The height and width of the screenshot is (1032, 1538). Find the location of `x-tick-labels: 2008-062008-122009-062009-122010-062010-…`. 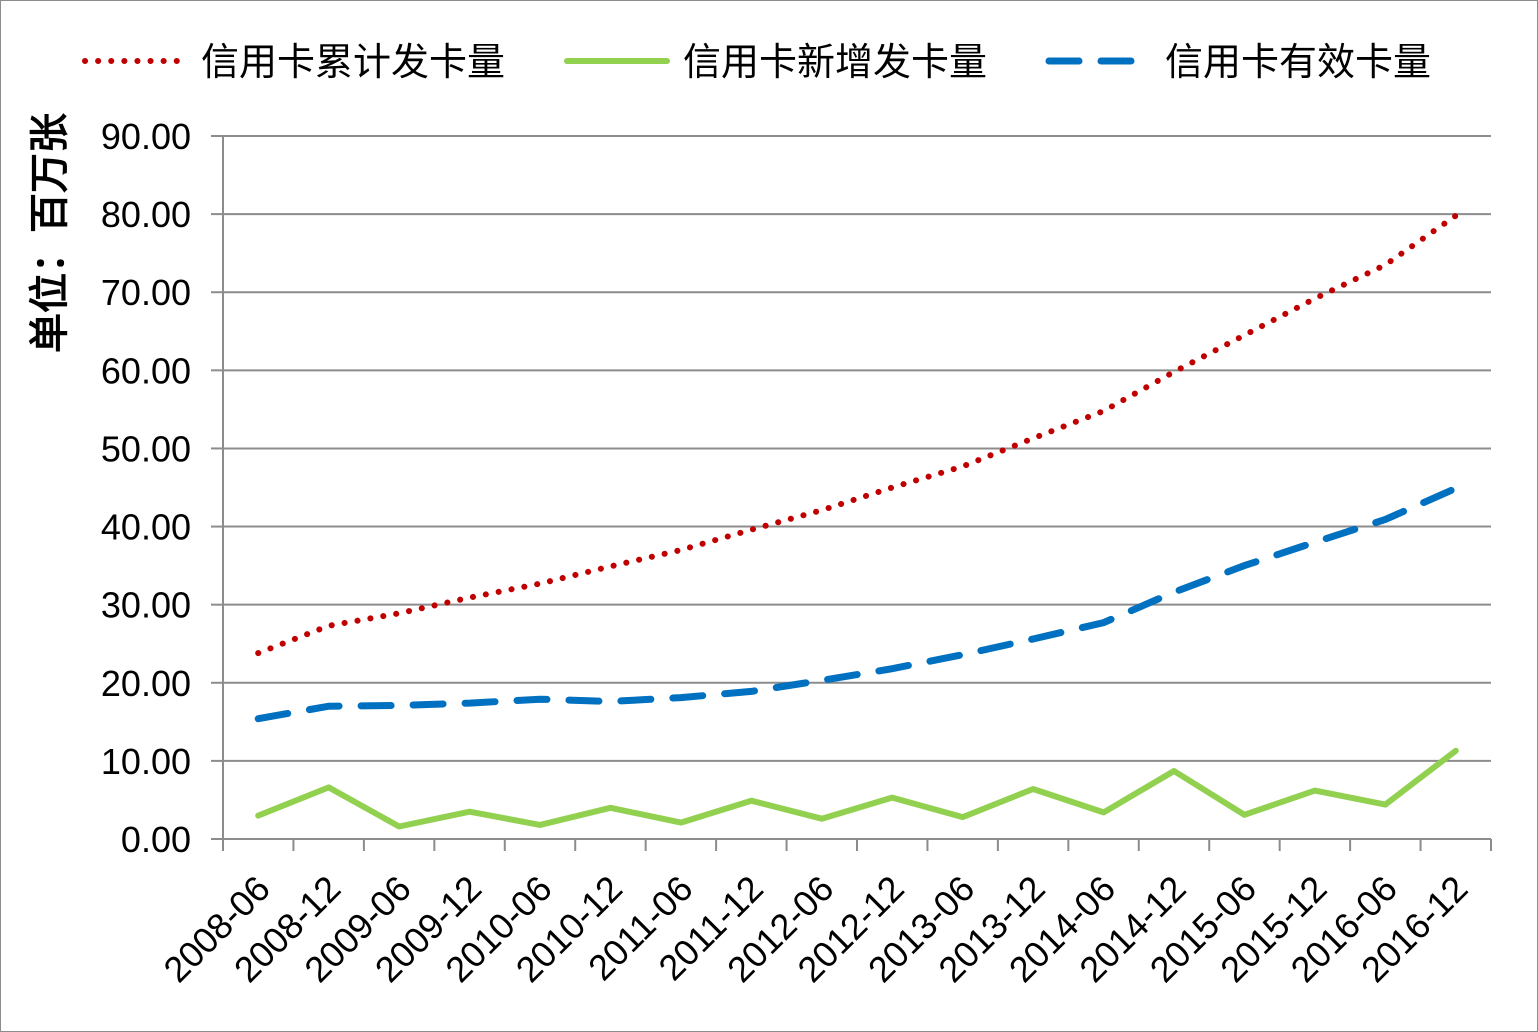

x-tick-labels: 2008-062008-122009-062009-122010-062010-… is located at coordinates (815, 929).